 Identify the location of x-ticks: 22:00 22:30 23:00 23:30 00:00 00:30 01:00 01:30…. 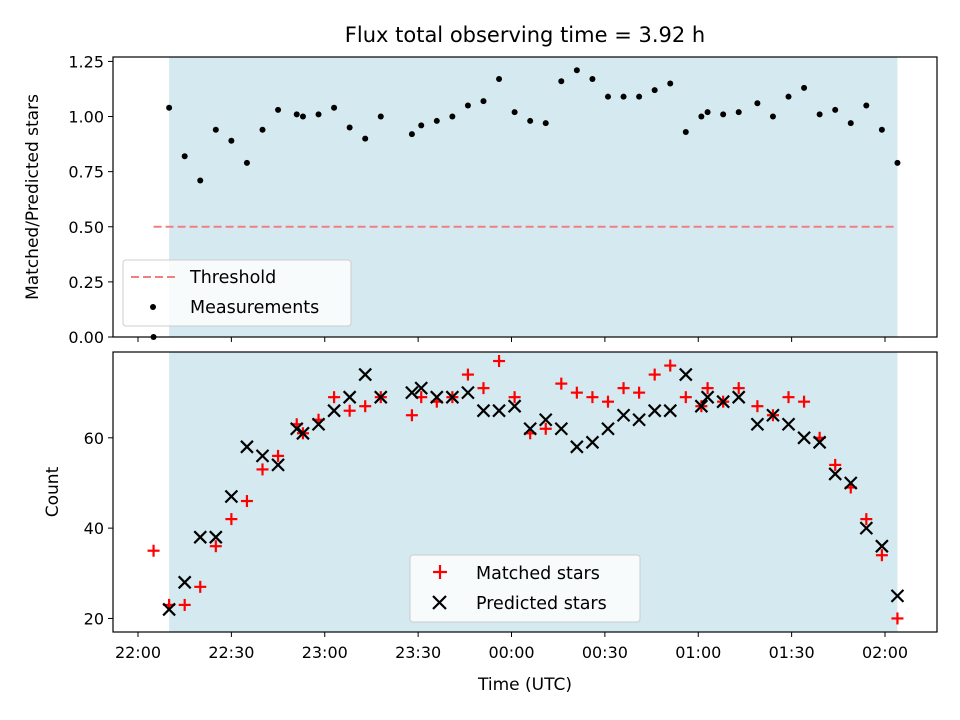
(511, 647).